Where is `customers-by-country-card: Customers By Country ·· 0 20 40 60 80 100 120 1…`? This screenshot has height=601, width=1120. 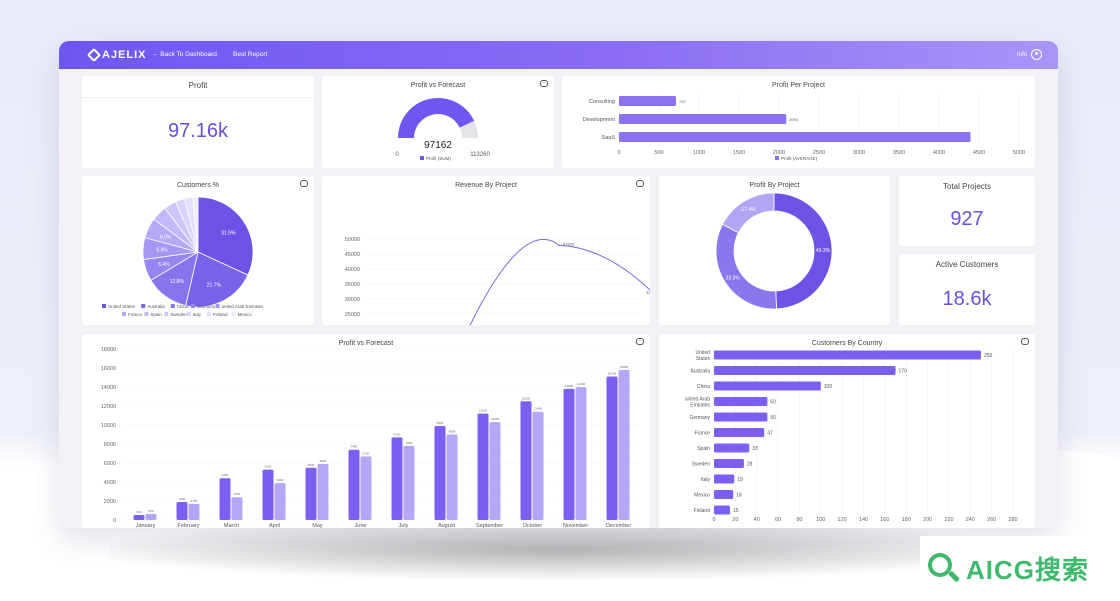 customers-by-country-card: Customers By Country ·· 0 20 40 60 80 100 120 1… is located at coordinates (847, 431).